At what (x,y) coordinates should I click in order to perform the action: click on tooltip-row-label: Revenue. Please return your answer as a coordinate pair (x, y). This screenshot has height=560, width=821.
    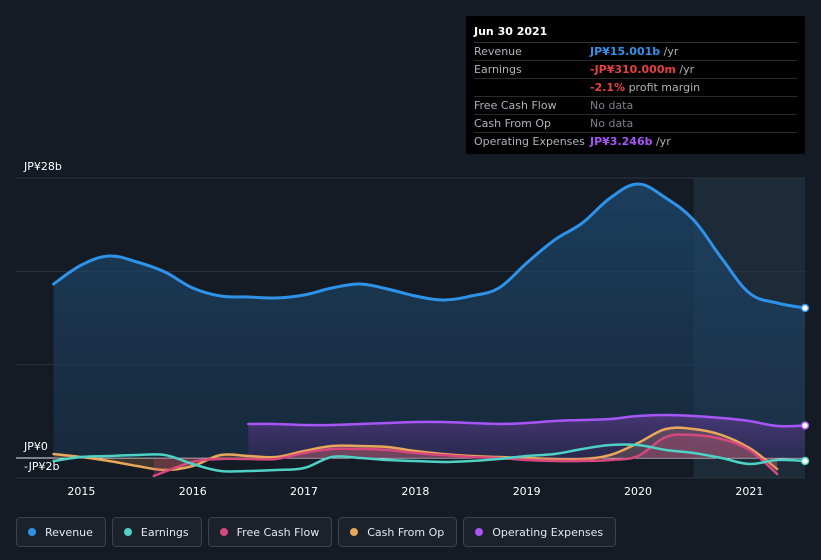
    Looking at the image, I should click on (498, 51).